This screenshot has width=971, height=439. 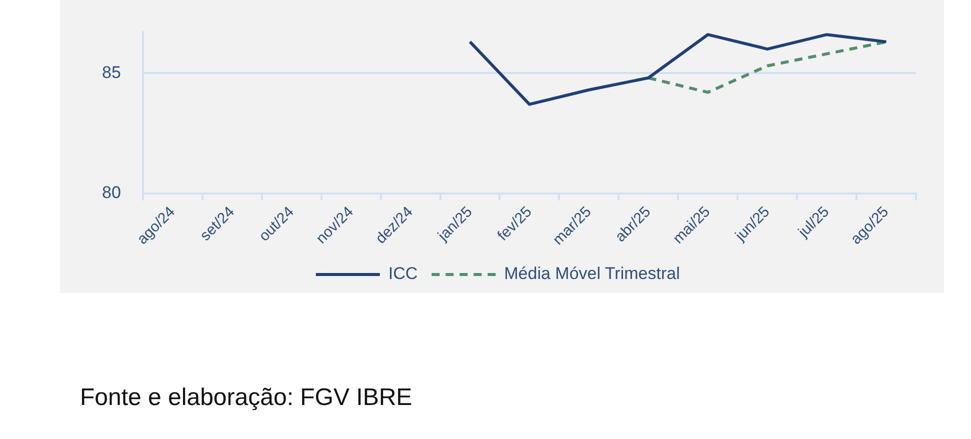 I want to click on legend-label: ICC, so click(x=403, y=274).